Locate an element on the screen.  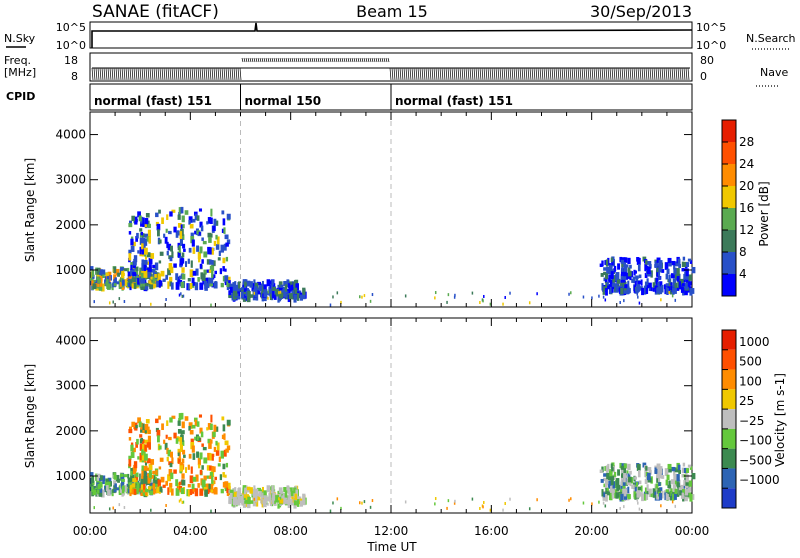
y-tick-label: 3000 is located at coordinates (70, 386).